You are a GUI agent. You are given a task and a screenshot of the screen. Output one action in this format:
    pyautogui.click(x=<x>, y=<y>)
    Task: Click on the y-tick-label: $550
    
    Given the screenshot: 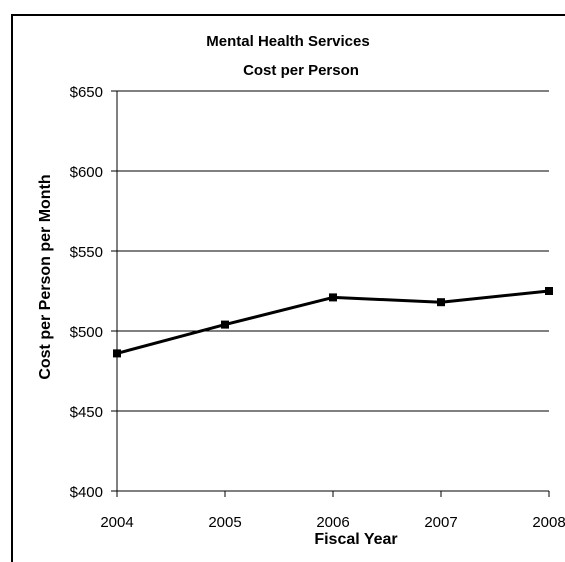 What is the action you would take?
    pyautogui.click(x=86, y=252)
    